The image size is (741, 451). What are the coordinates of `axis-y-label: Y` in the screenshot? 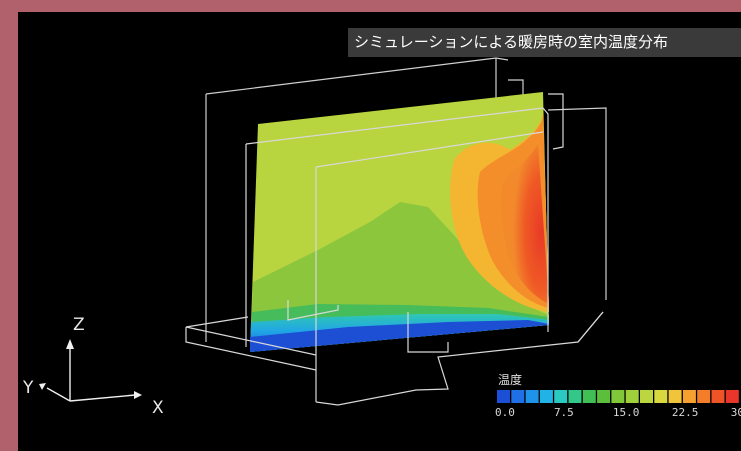 It's located at (28, 388).